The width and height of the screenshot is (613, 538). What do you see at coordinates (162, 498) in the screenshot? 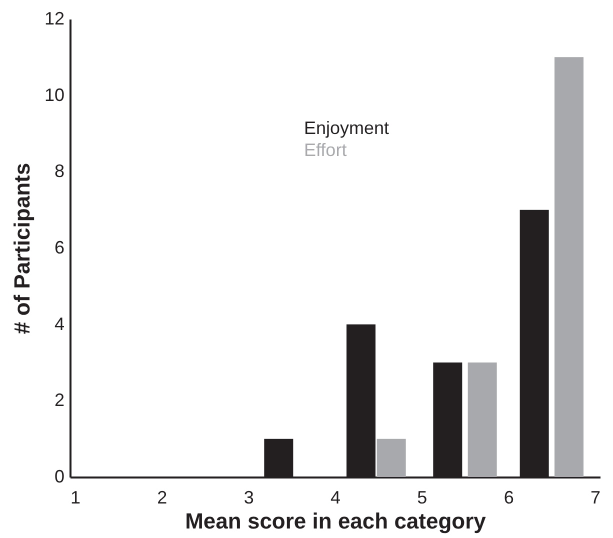
I see `x-tick-label: 2` at bounding box center [162, 498].